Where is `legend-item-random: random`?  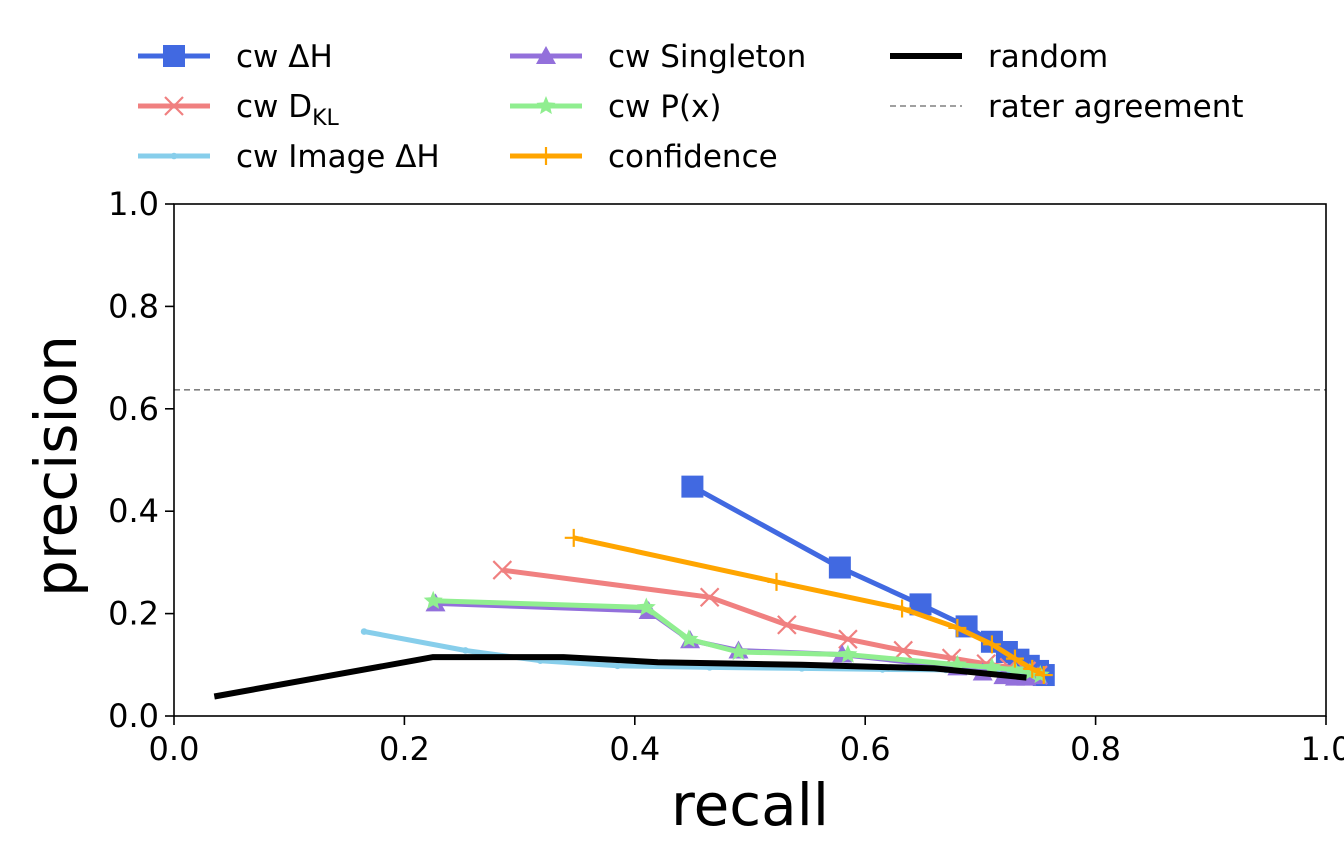
legend-item-random: random is located at coordinates (999, 57).